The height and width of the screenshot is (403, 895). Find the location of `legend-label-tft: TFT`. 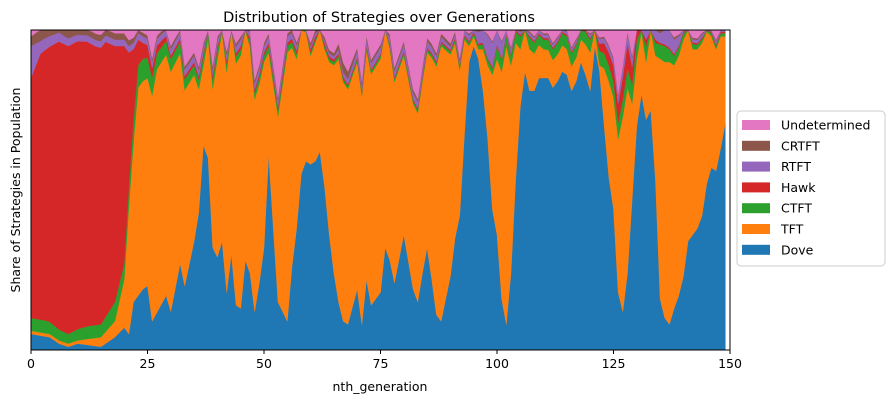

legend-label-tft: TFT is located at coordinates (792, 229).